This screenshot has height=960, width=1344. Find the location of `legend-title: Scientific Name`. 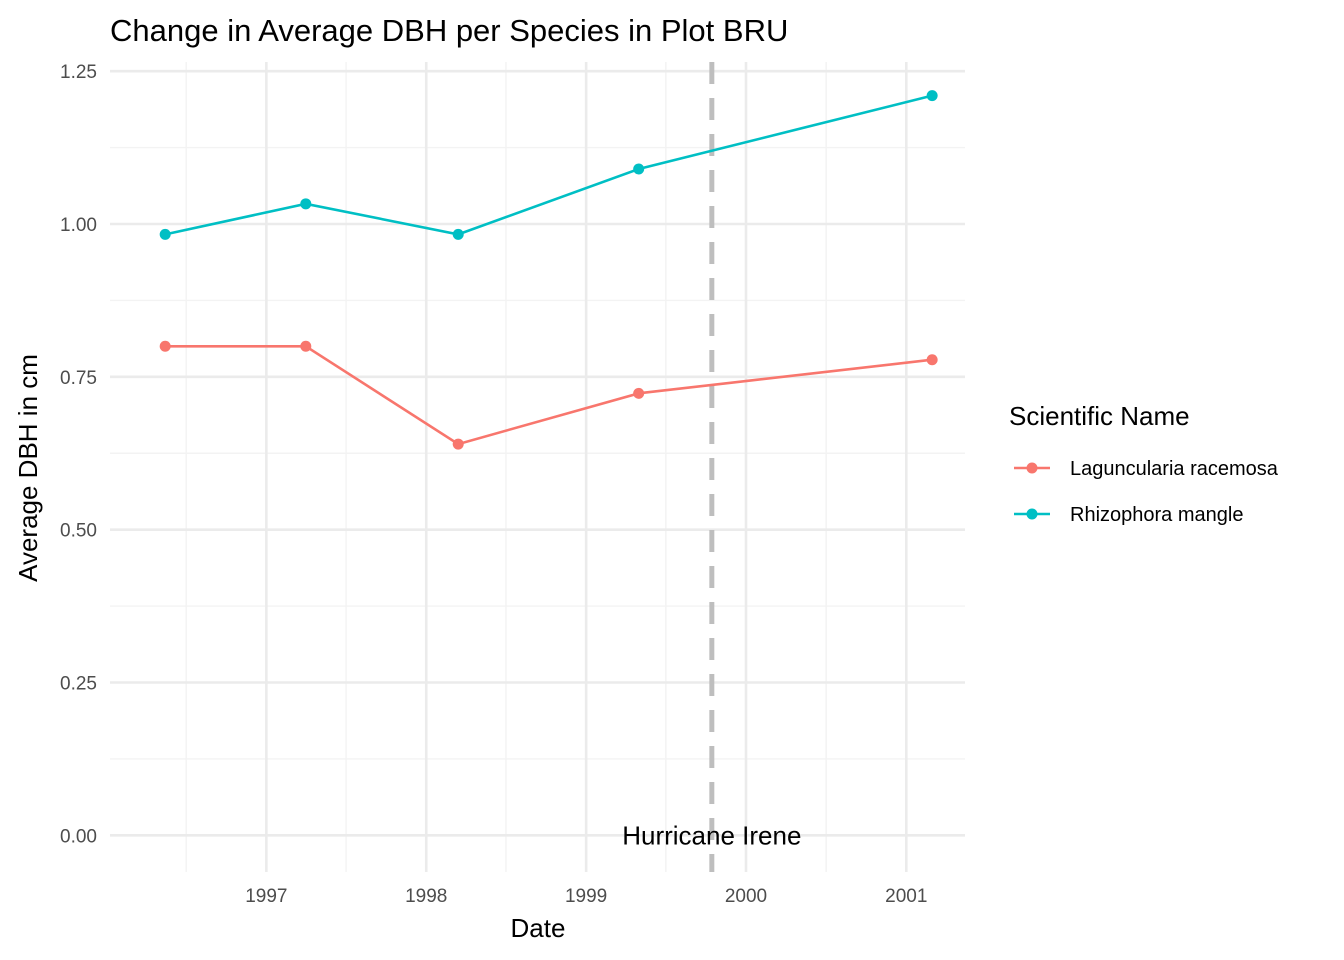

legend-title: Scientific Name is located at coordinates (1099, 416).